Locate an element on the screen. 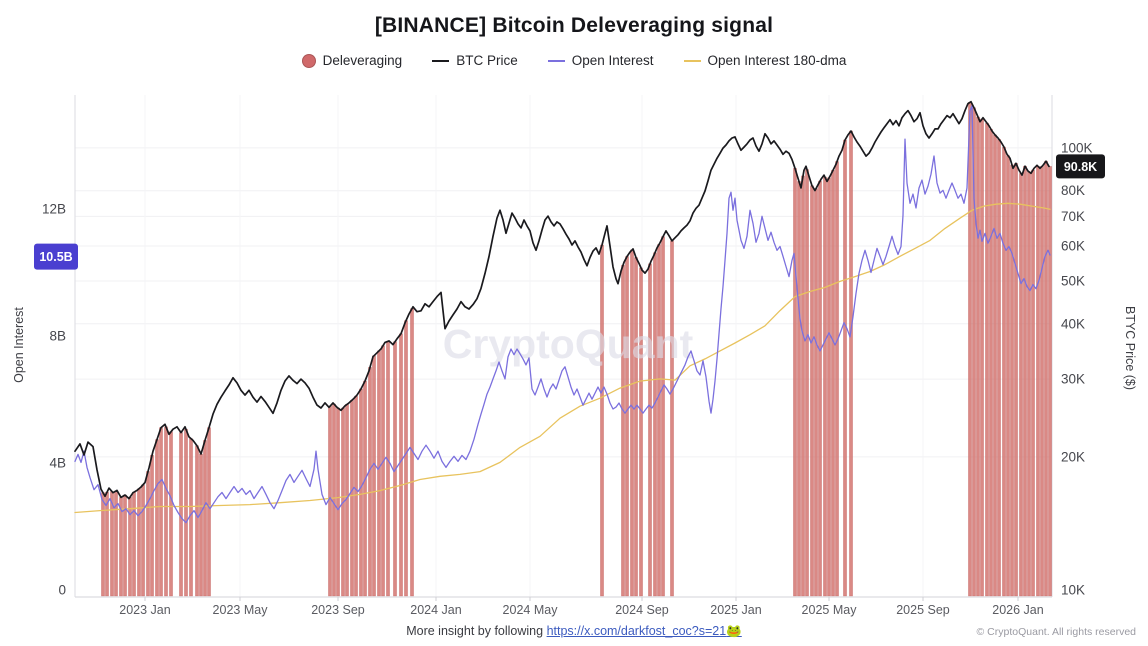 The image size is (1148, 646). copyright-text: © CryptoQuant. All rights reserved is located at coordinates (1056, 632).